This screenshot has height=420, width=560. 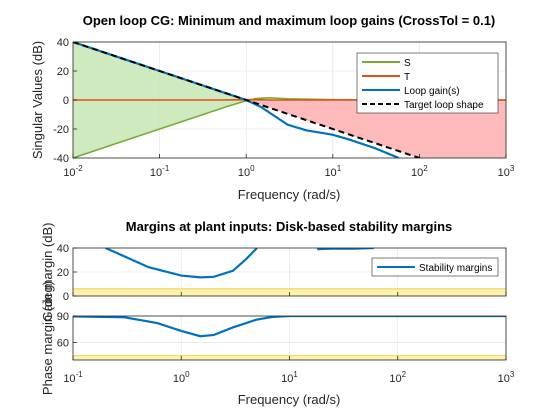 What do you see at coordinates (419, 171) in the screenshot?
I see `chart1-x-tick-label: 10²` at bounding box center [419, 171].